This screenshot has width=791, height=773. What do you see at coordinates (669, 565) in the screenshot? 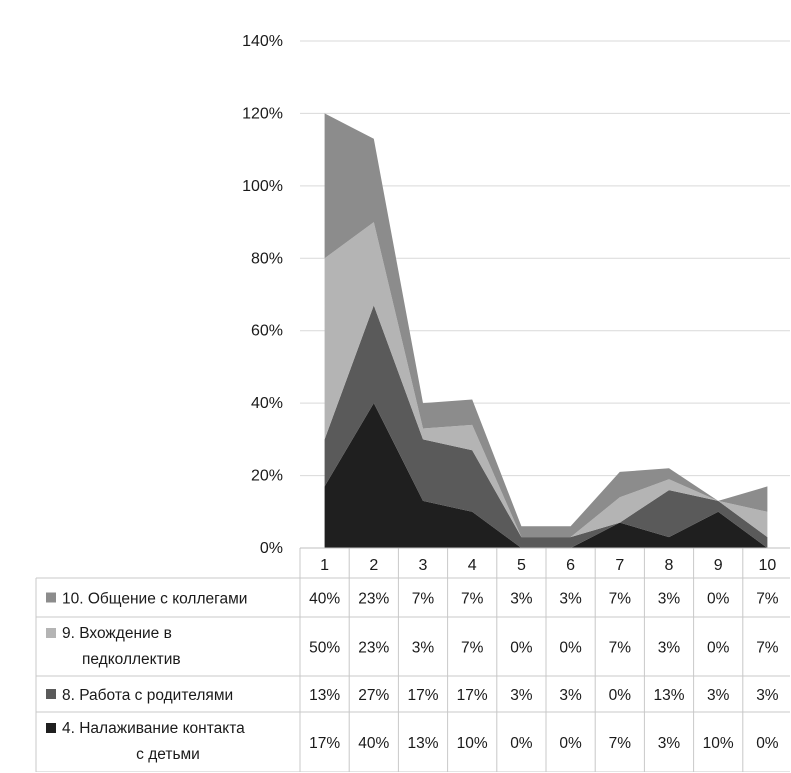
I see `x-tick-label: 8` at bounding box center [669, 565].